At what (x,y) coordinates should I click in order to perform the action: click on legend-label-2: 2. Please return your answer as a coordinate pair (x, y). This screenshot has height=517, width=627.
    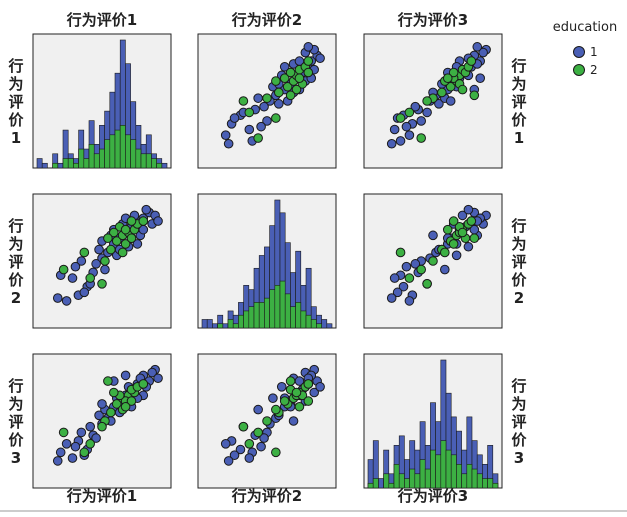
    Looking at the image, I should click on (594, 70).